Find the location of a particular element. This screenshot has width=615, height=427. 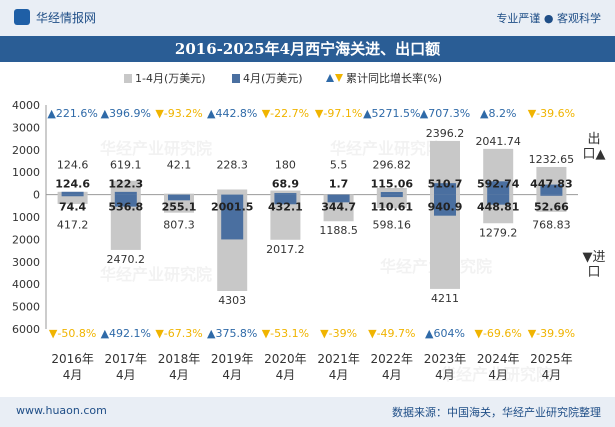

legend-cumulative: 1-4月(万美元) is located at coordinates (170, 78).